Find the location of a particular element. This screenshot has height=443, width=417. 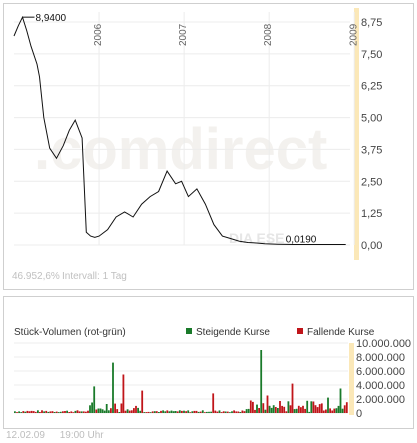

legend-rising-label: Steigende Kurse is located at coordinates (233, 332).